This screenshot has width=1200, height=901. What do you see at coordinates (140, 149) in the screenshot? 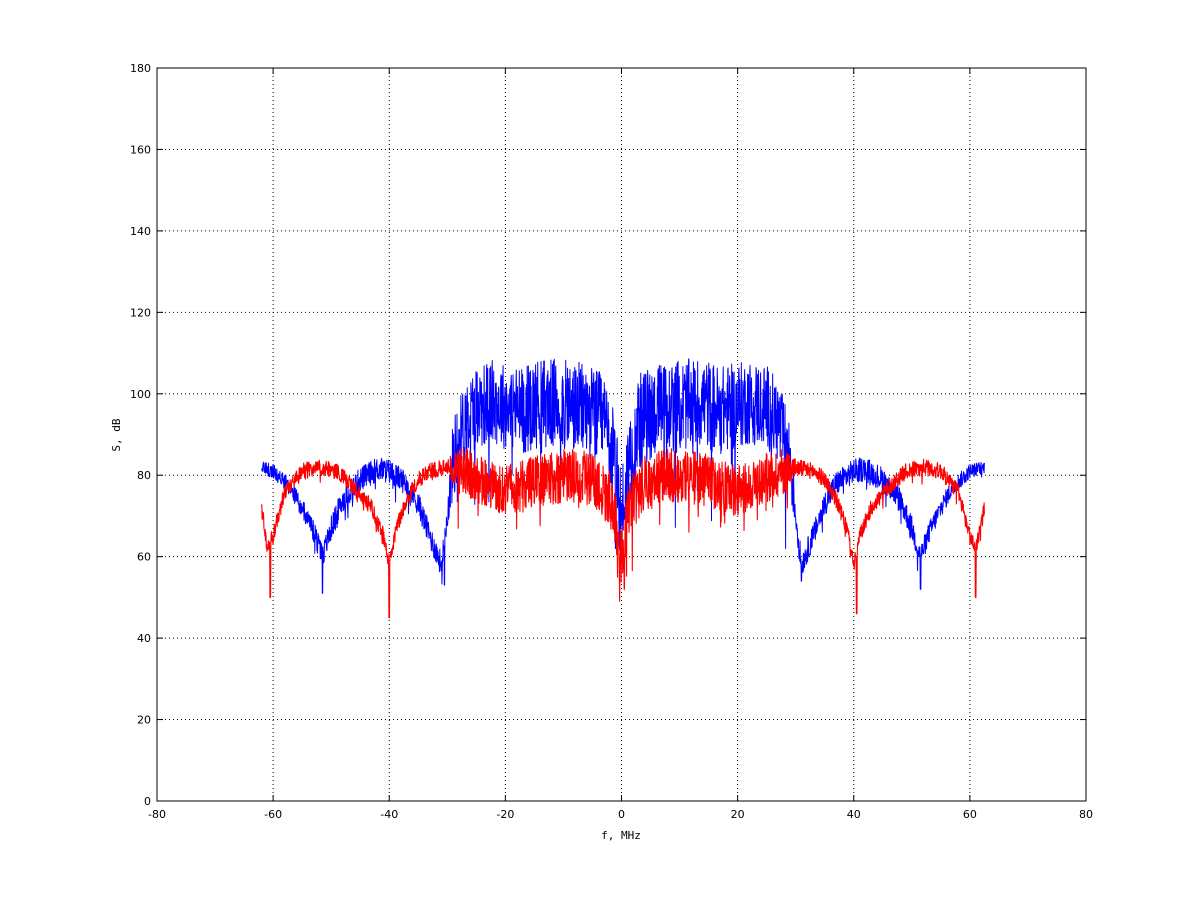
I see `y-tick-label: 160` at bounding box center [140, 149].